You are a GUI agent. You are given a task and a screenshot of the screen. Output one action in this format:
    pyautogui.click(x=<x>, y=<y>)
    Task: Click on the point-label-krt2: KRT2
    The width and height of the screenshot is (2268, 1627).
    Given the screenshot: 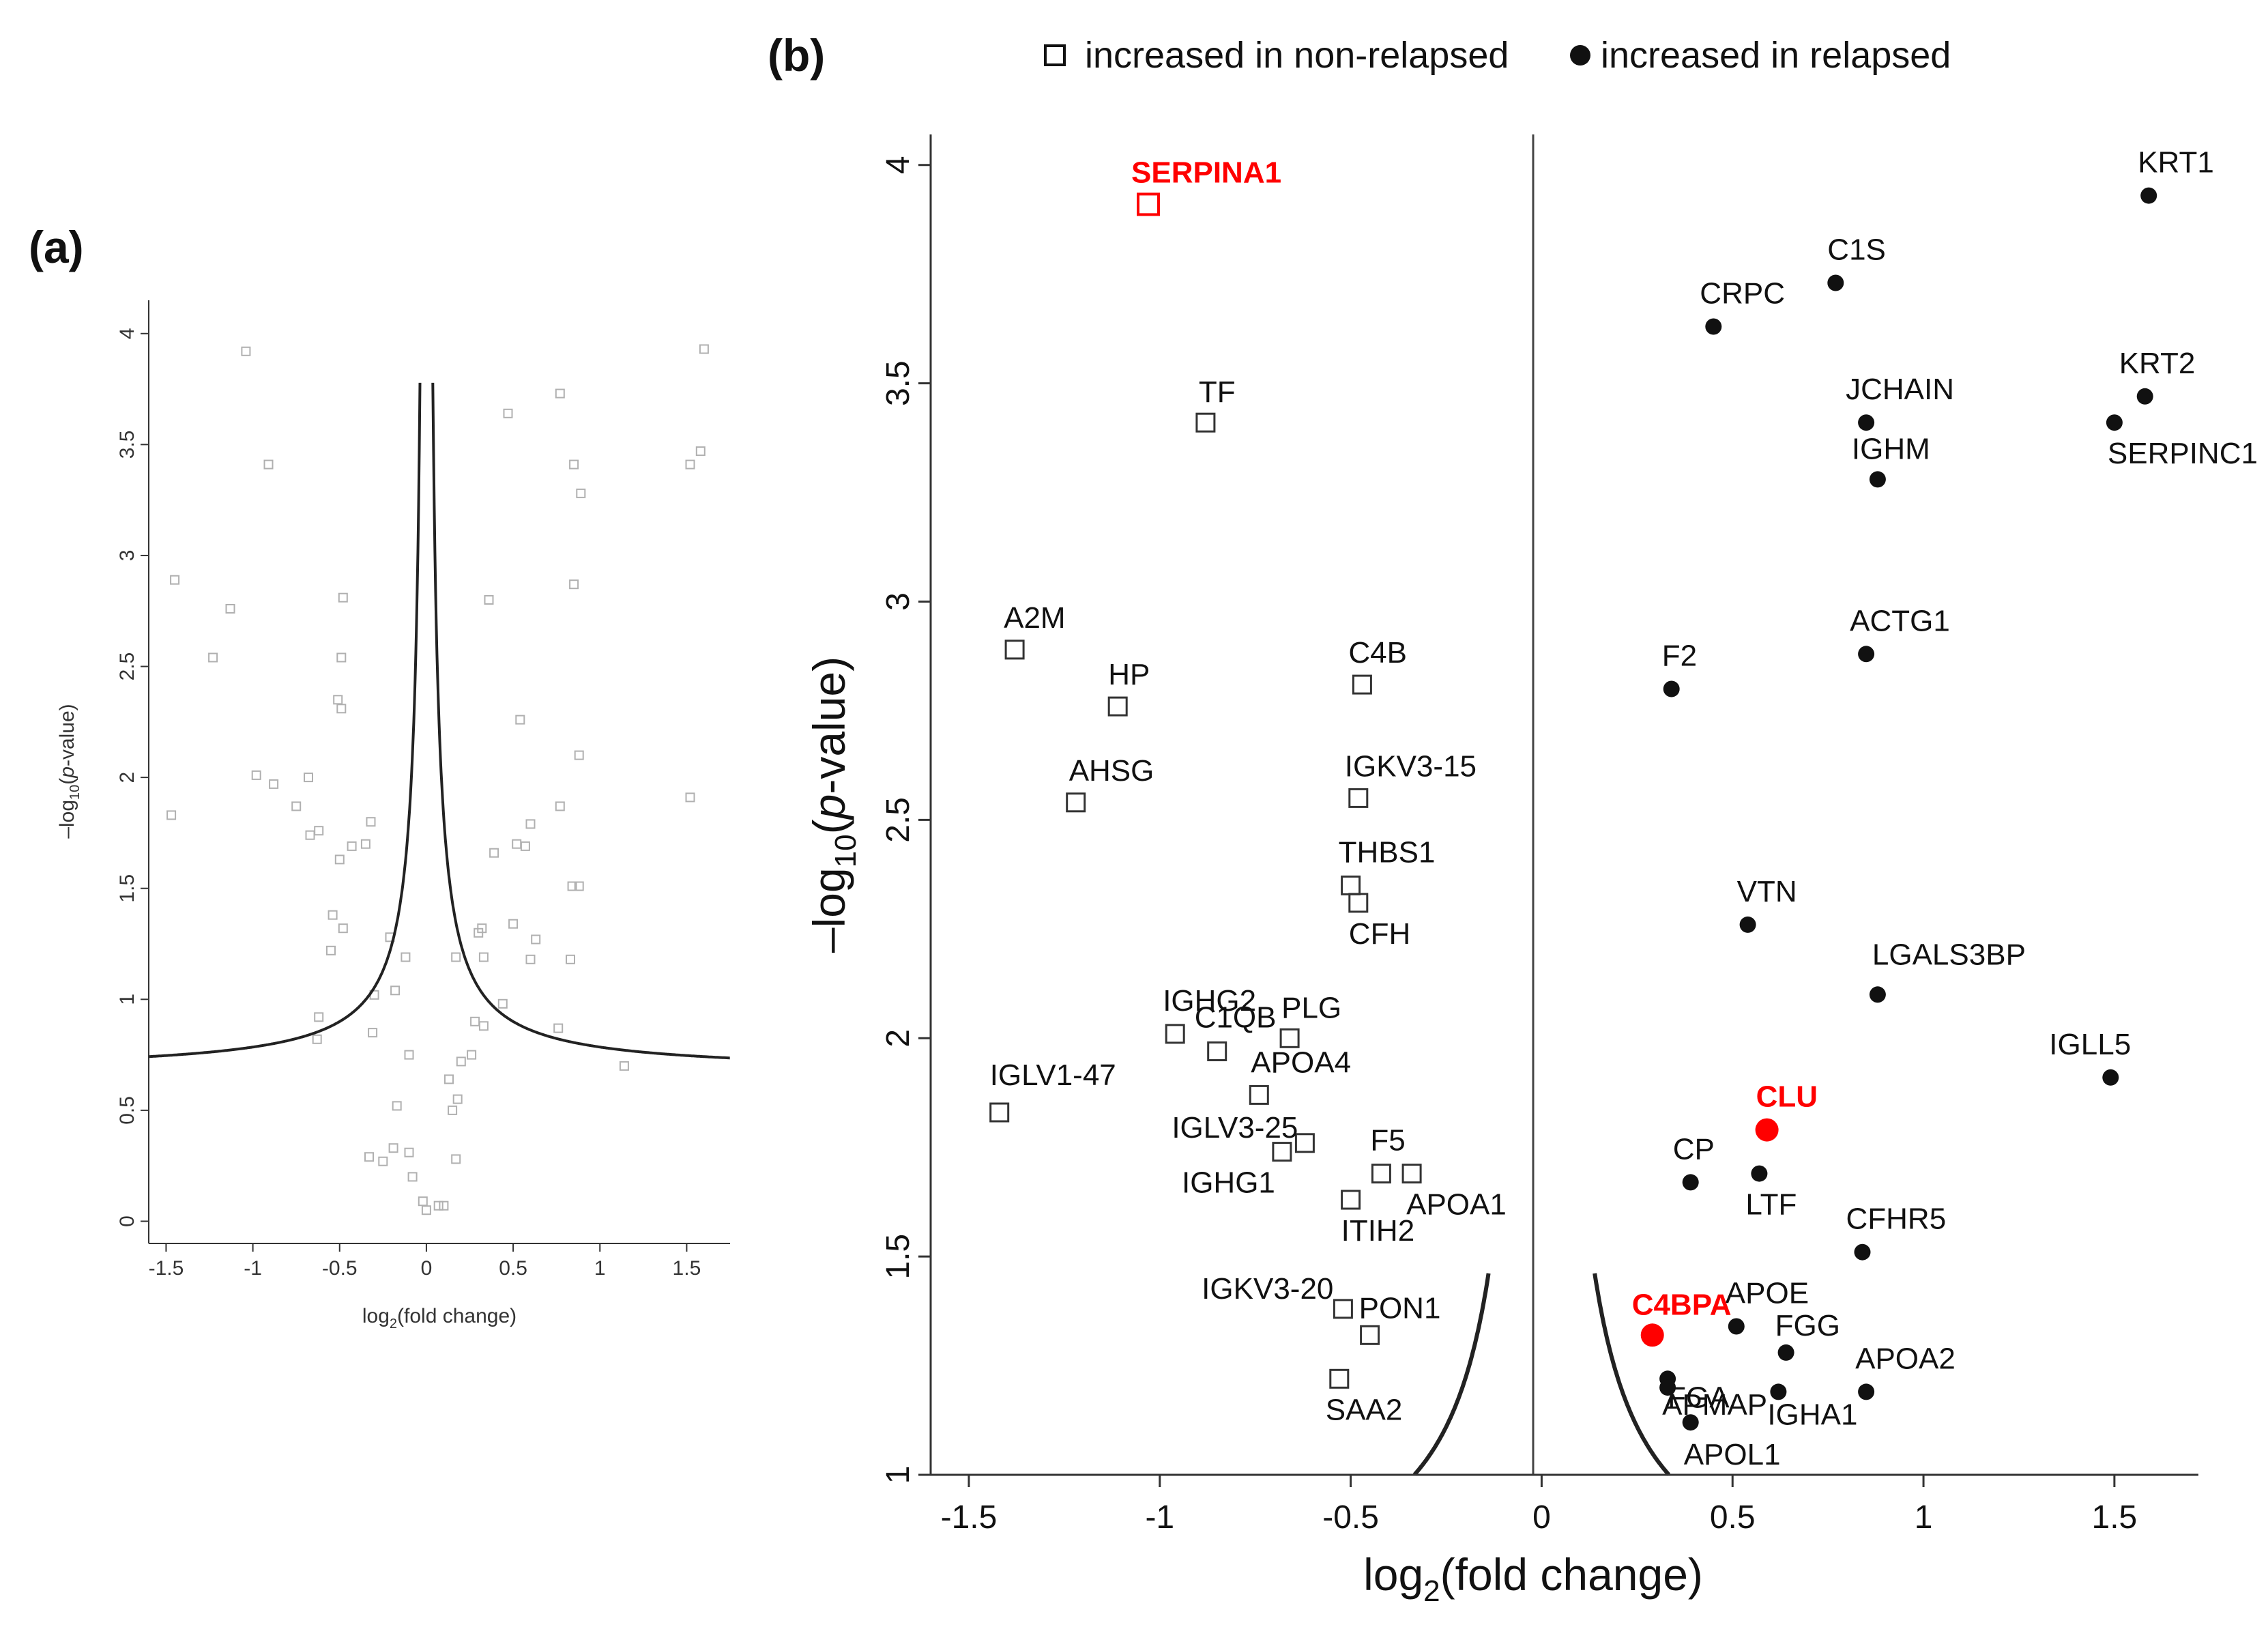 What is the action you would take?
    pyautogui.click(x=2157, y=364)
    